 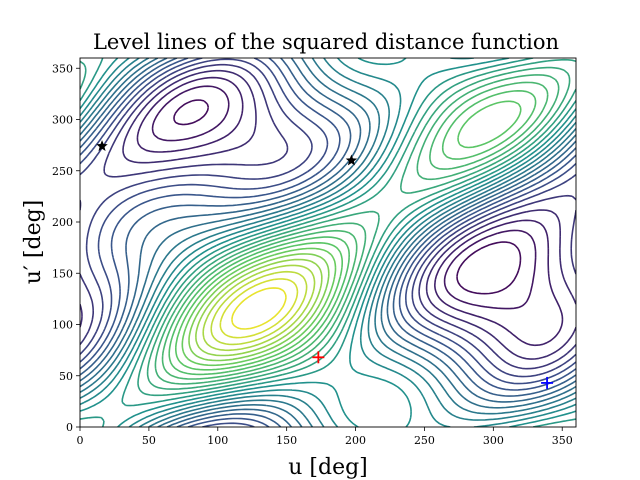 I want to click on x-tick-label: 50, so click(x=149, y=440).